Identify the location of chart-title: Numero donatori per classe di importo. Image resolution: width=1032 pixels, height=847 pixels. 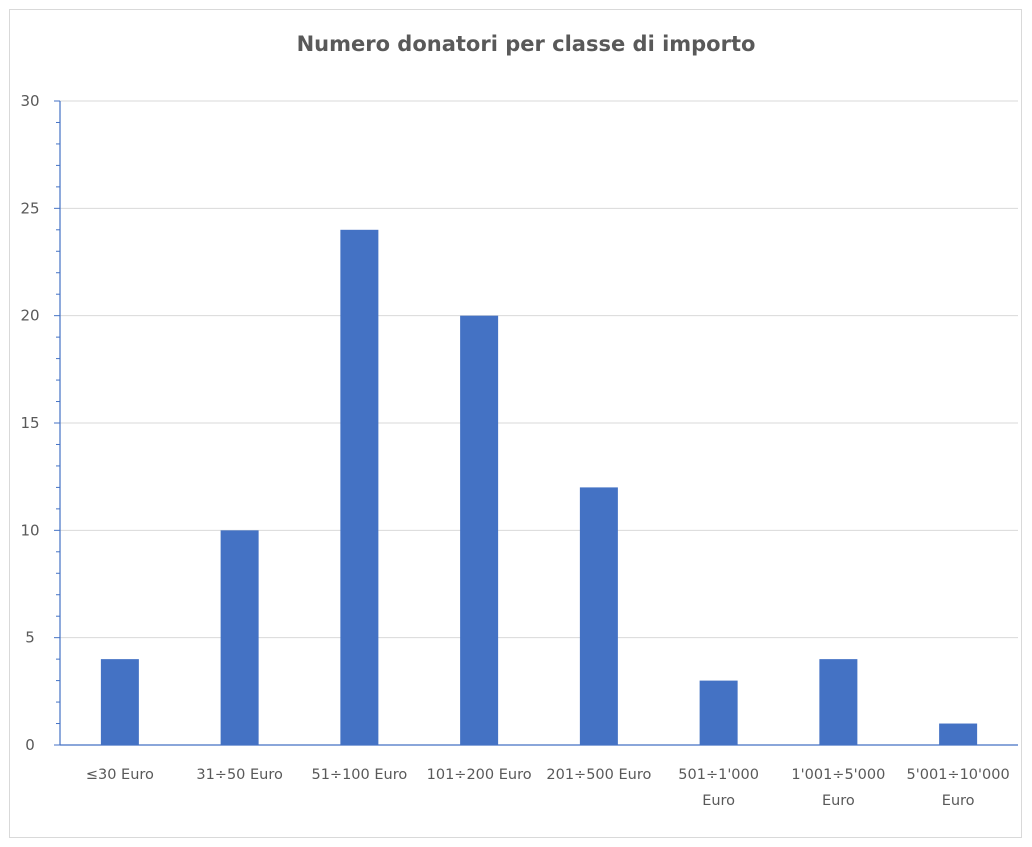
(526, 44).